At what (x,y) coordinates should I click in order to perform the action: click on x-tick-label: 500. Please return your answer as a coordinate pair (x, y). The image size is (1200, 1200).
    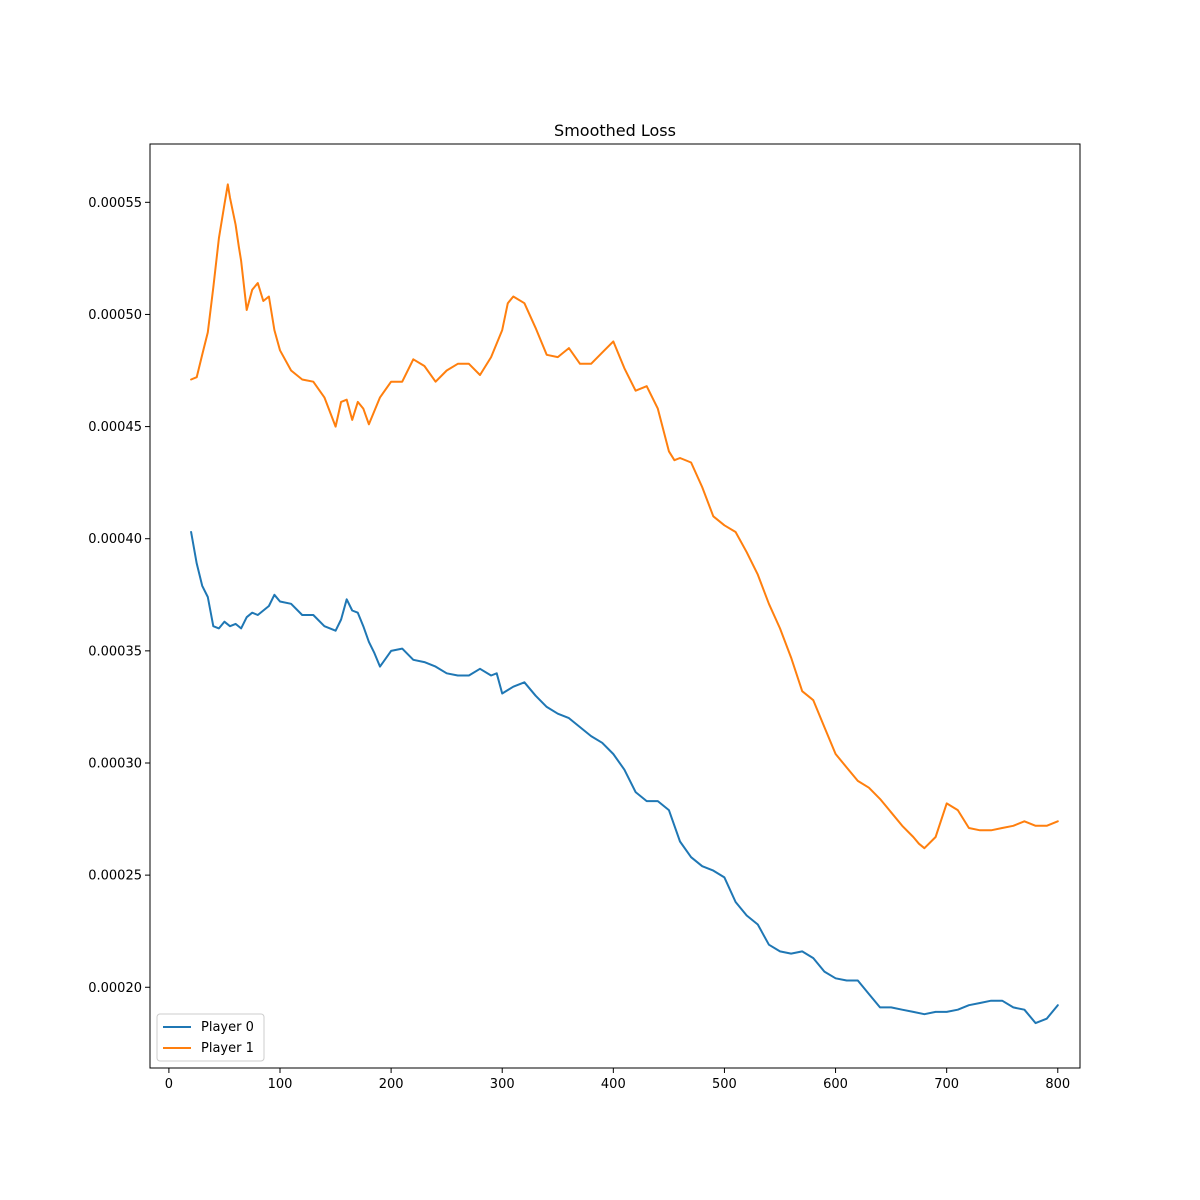
    Looking at the image, I should click on (724, 1084).